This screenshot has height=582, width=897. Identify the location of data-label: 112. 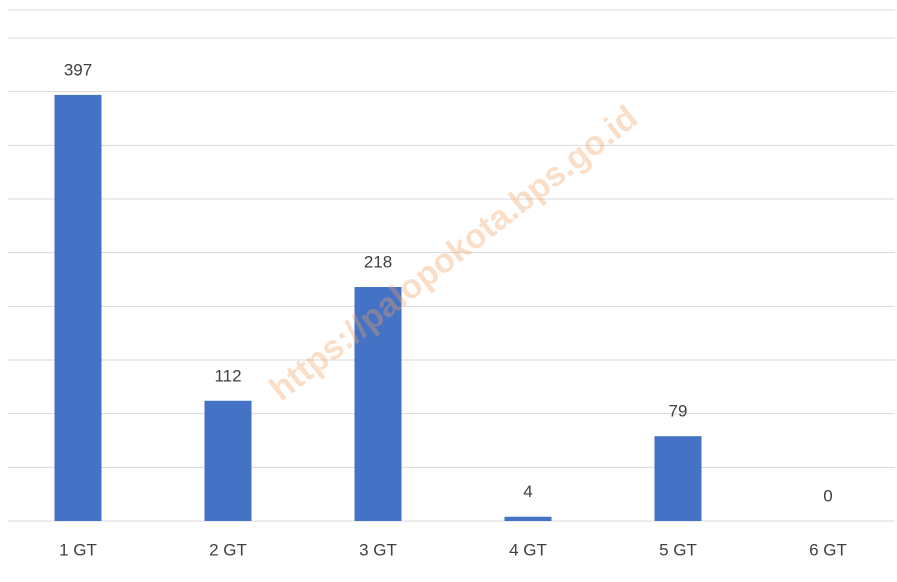
(227, 375).